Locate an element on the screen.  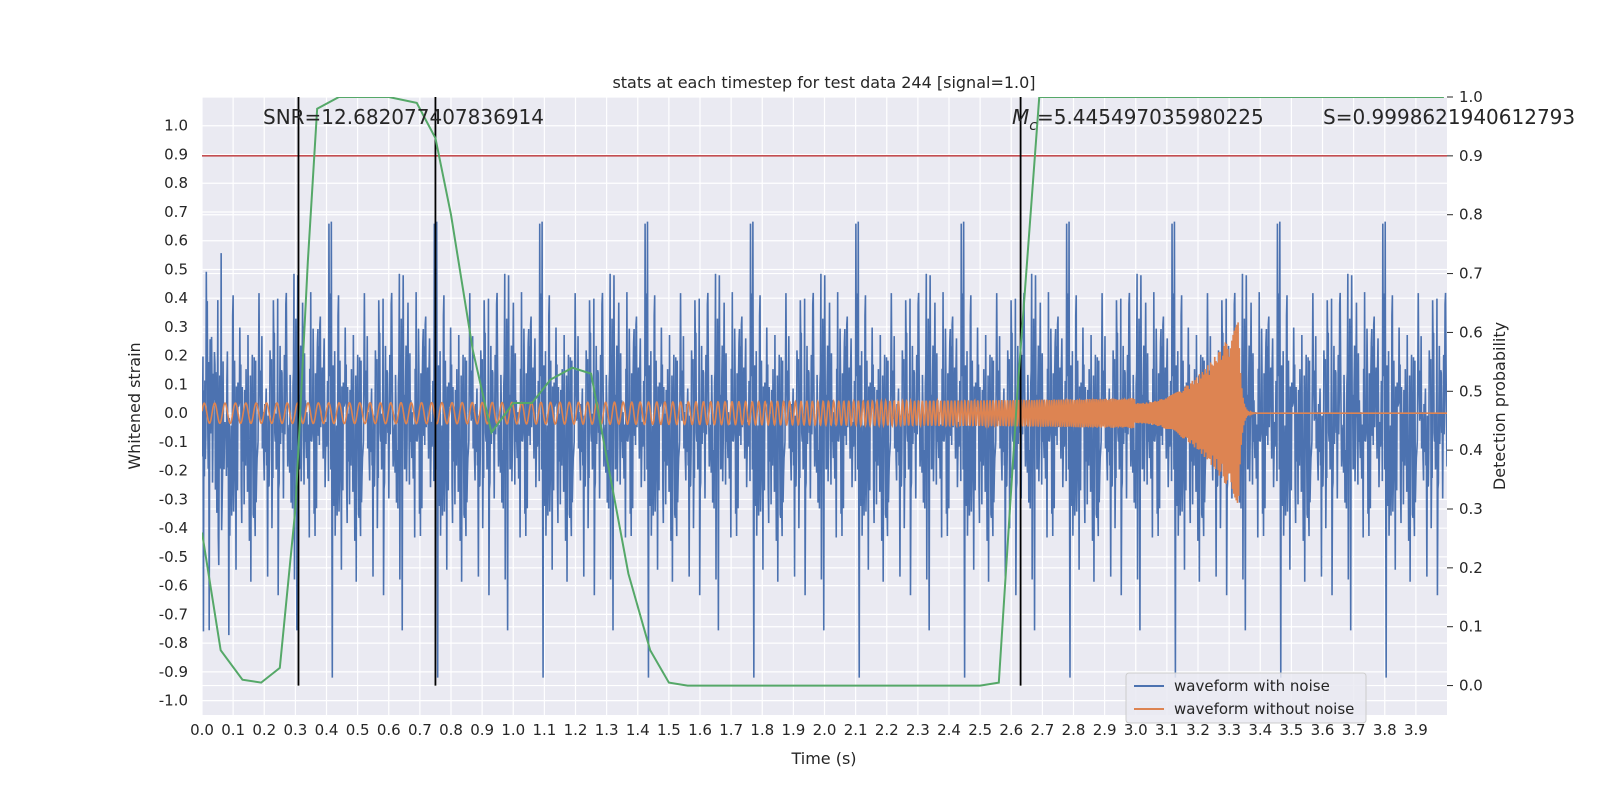
y-tick-label: 0.2 is located at coordinates (176, 356).